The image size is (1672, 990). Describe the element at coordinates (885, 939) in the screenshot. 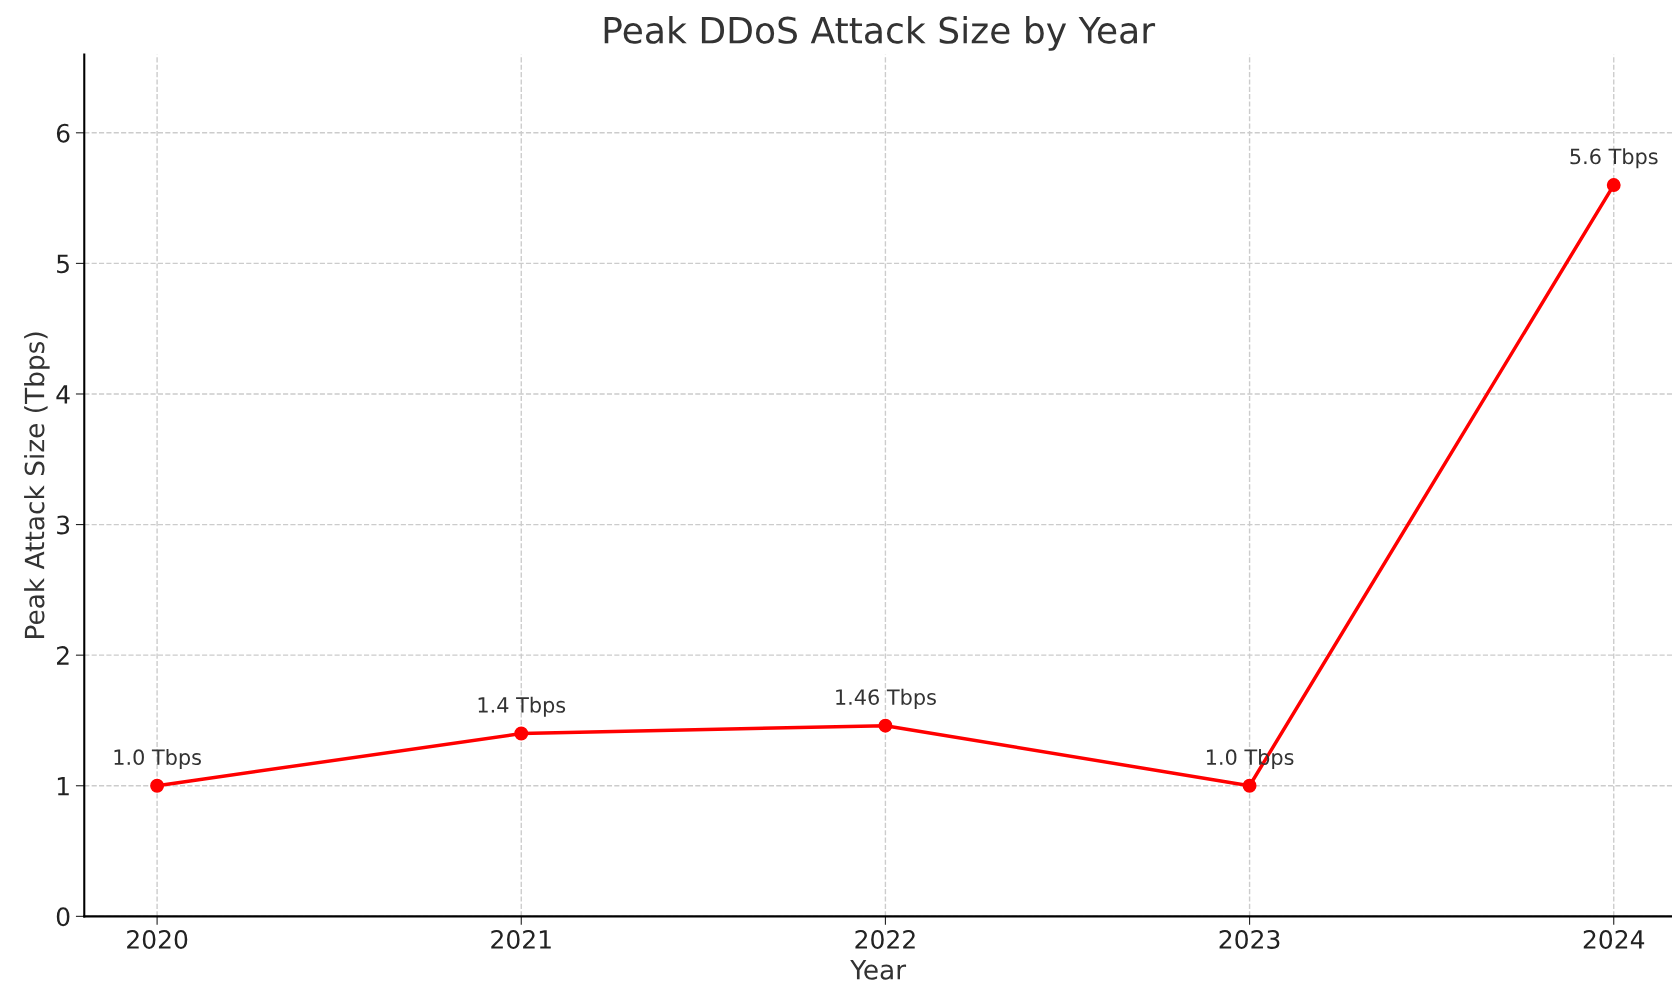

I see `x-tick-label: 2022` at that location.